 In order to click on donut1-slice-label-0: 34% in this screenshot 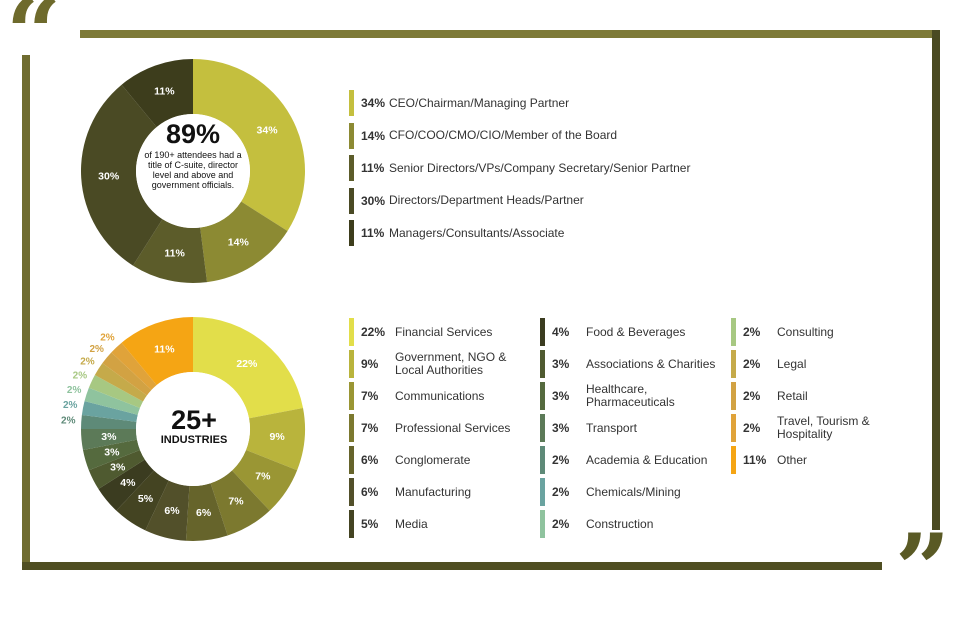, I will do `click(268, 130)`.